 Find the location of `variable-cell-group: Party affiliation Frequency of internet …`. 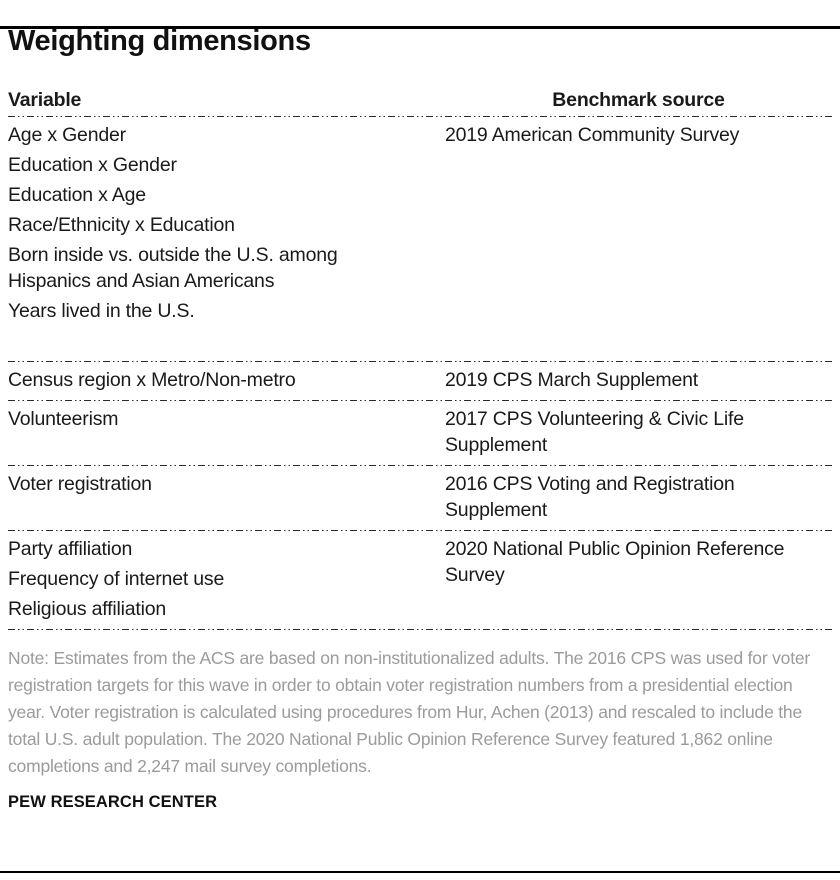

variable-cell-group: Party affiliation Frequency of internet … is located at coordinates (226, 579).